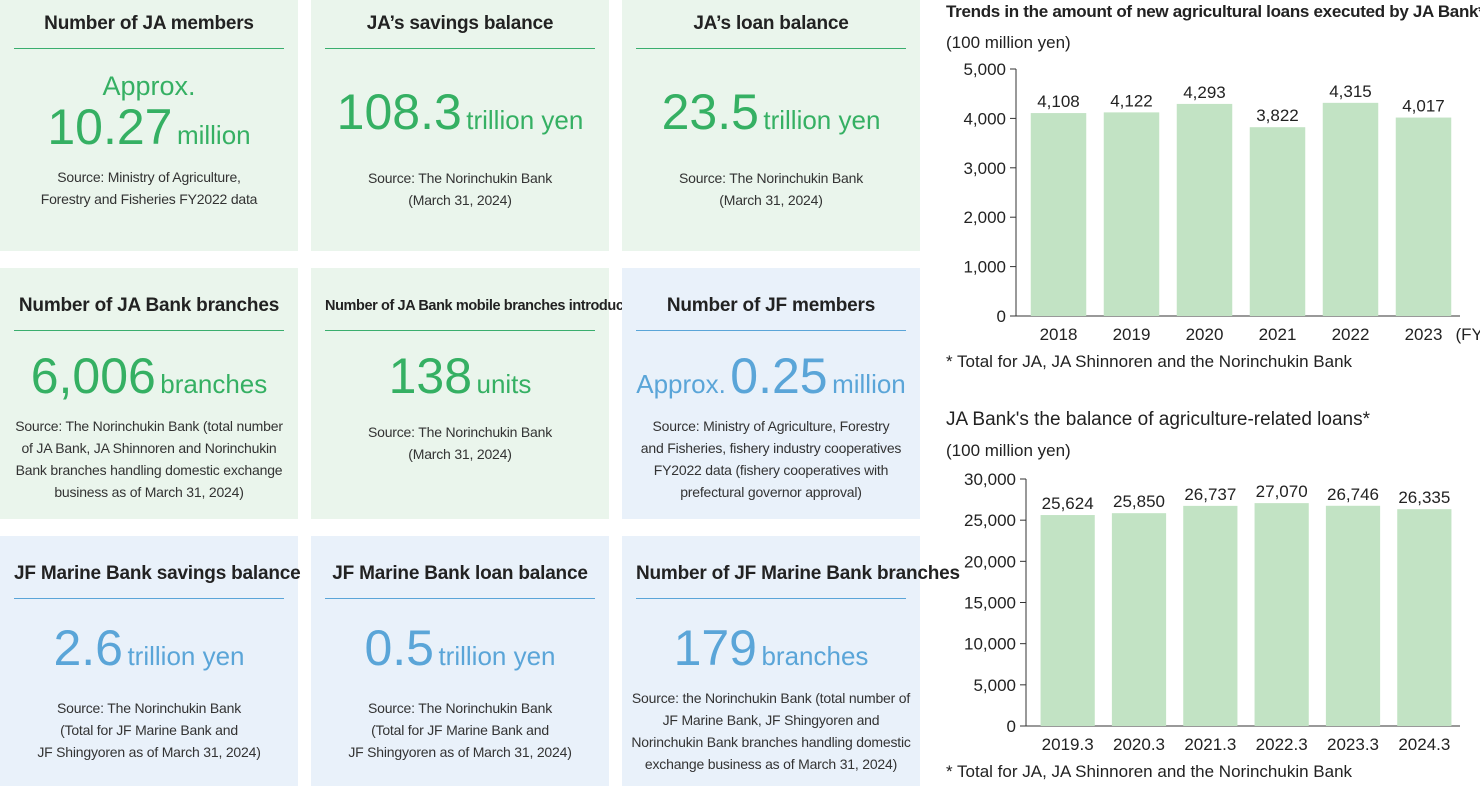 The height and width of the screenshot is (786, 1480). What do you see at coordinates (984, 118) in the screenshot?
I see `y-tick-label: 4,000` at bounding box center [984, 118].